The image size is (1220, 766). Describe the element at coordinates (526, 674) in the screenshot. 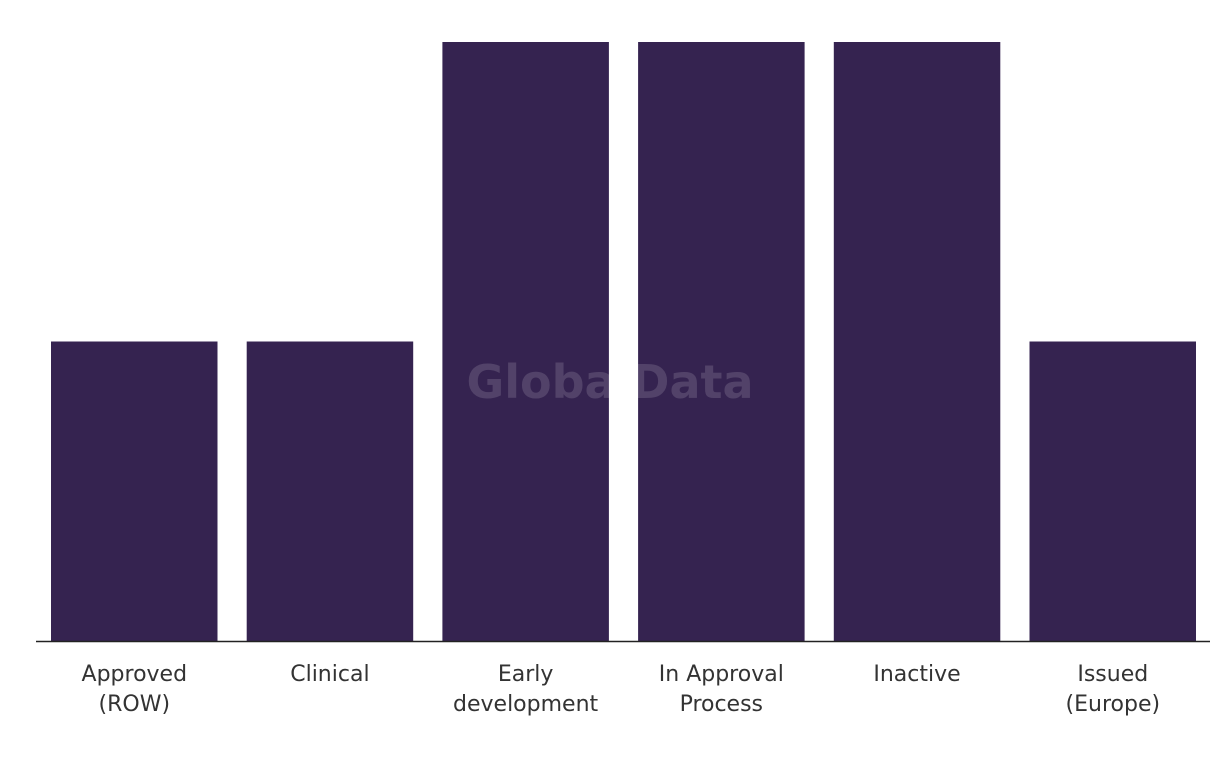

I see `x-tick-label-line: Early` at that location.